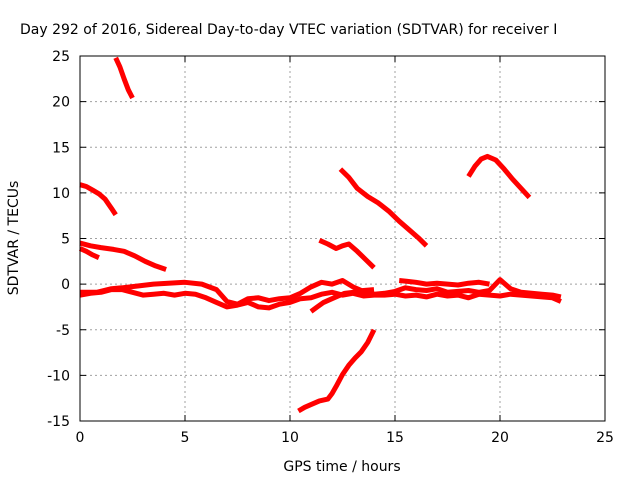 The image size is (640, 480). Describe the element at coordinates (61, 148) in the screenshot. I see `y-tick-label: 15` at that location.